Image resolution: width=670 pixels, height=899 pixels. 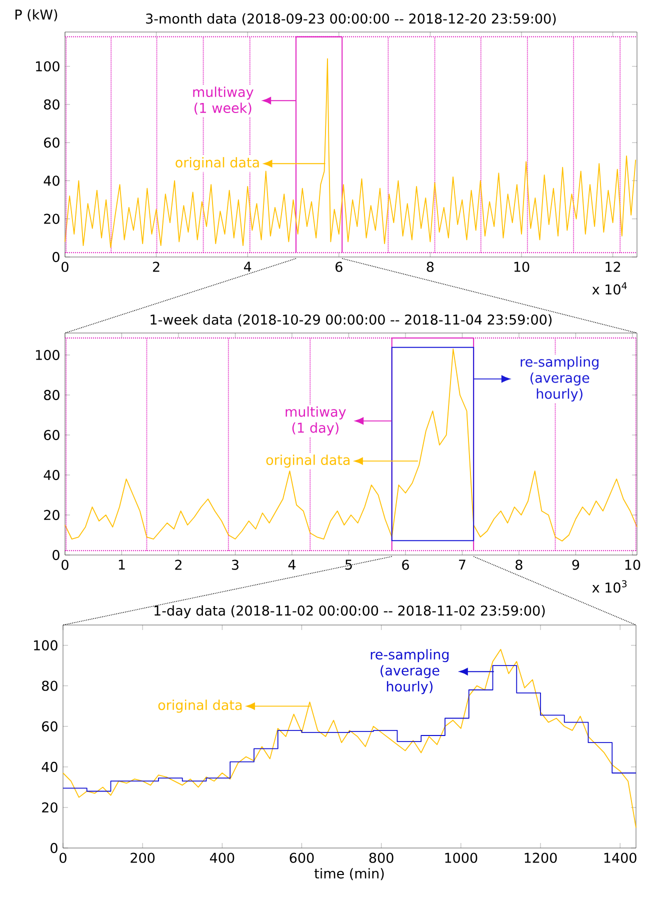 What do you see at coordinates (351, 320) in the screenshot?
I see `chart-title: 1-week data (2018-10-29 00:00:00 -- 2018-11-04 23:59:00)` at bounding box center [351, 320].